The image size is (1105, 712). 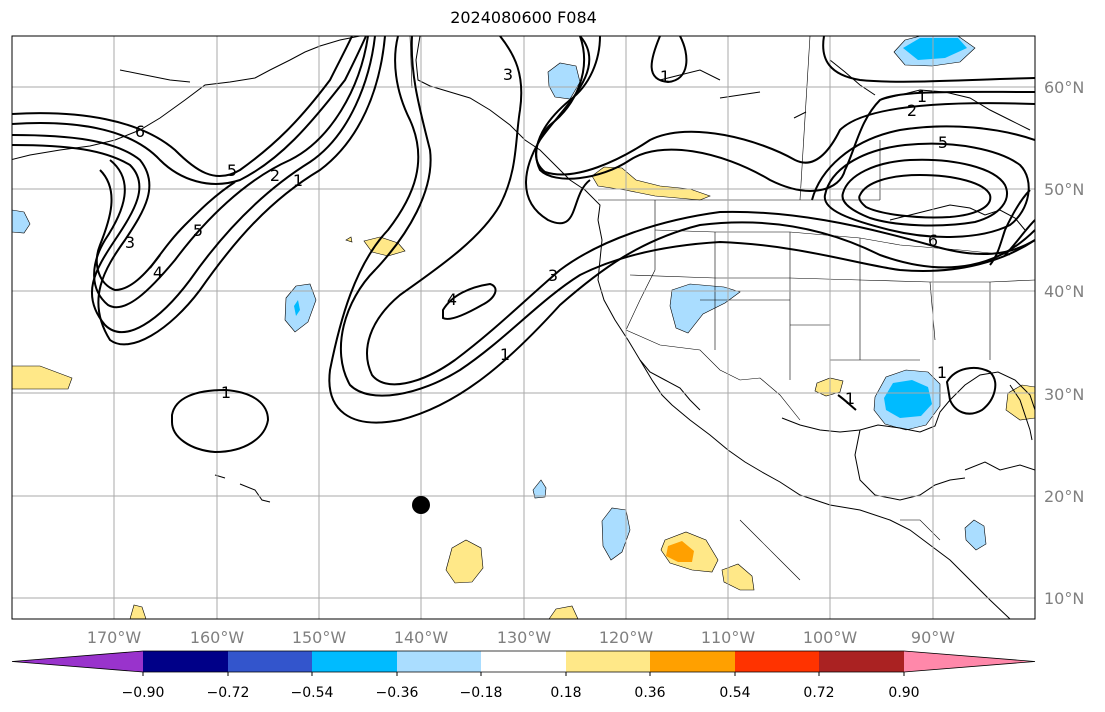 I want to click on colorbar-tick-label: −0.18, so click(x=481, y=693).